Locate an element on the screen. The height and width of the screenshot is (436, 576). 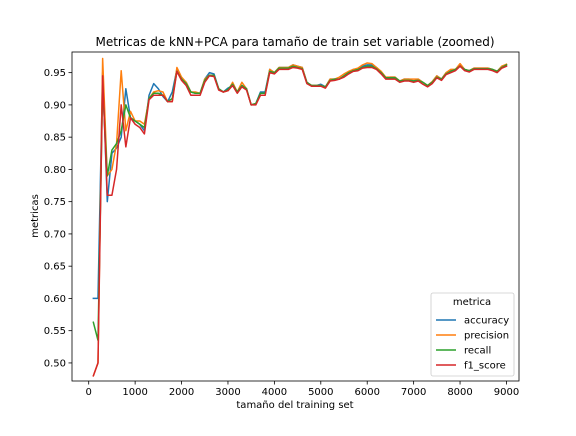
y-tick-label: 0.60 is located at coordinates (55, 299).